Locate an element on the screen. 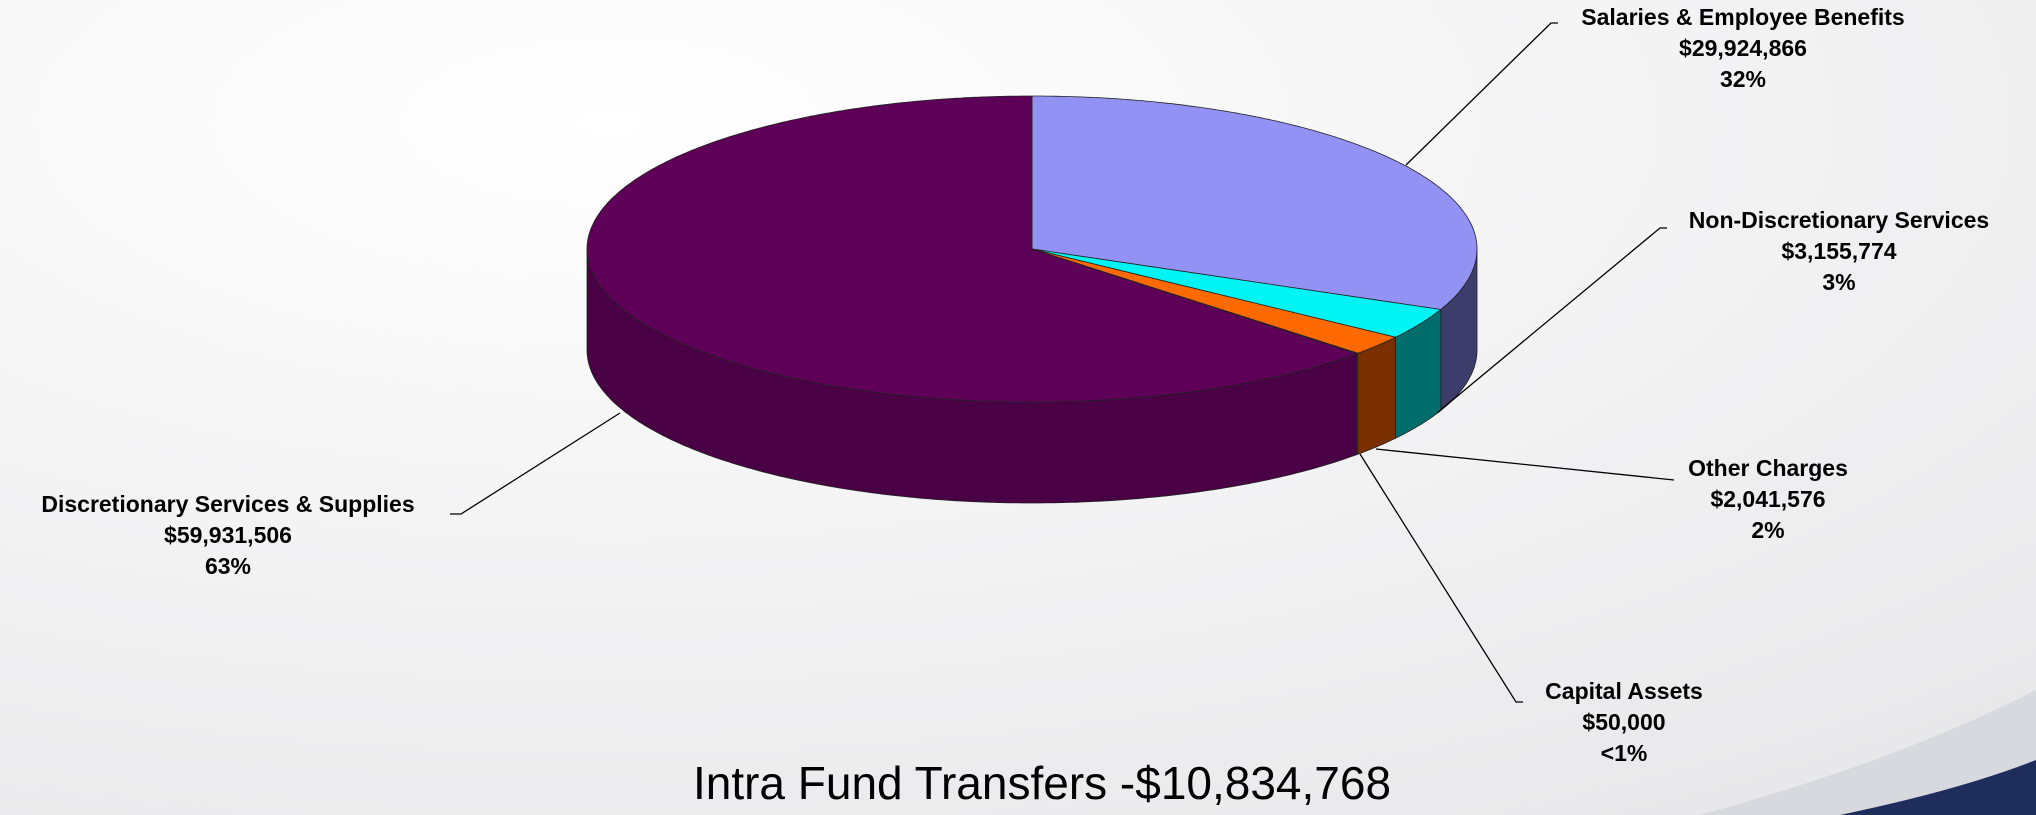  category-label: Salaries & Employee Benefits is located at coordinates (1742, 17).